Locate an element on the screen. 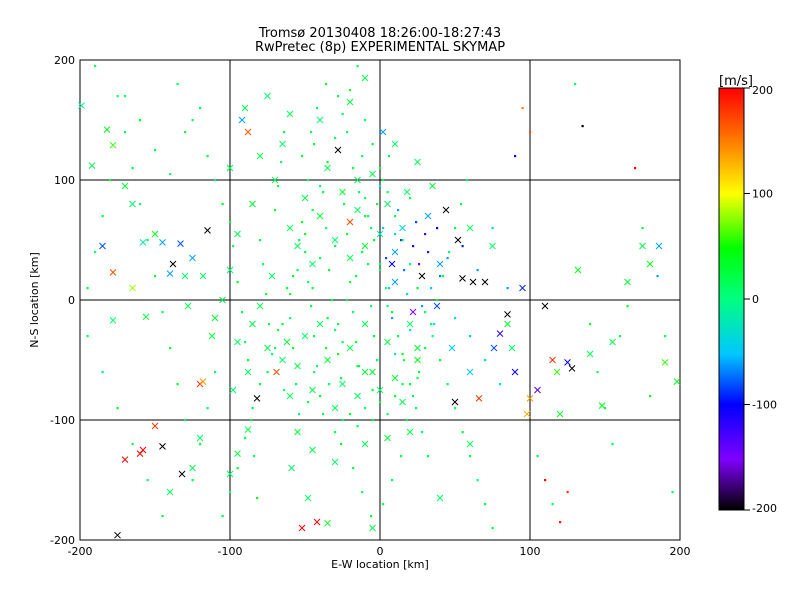 This screenshot has height=600, width=800. x-tick-label: -100 is located at coordinates (230, 551).